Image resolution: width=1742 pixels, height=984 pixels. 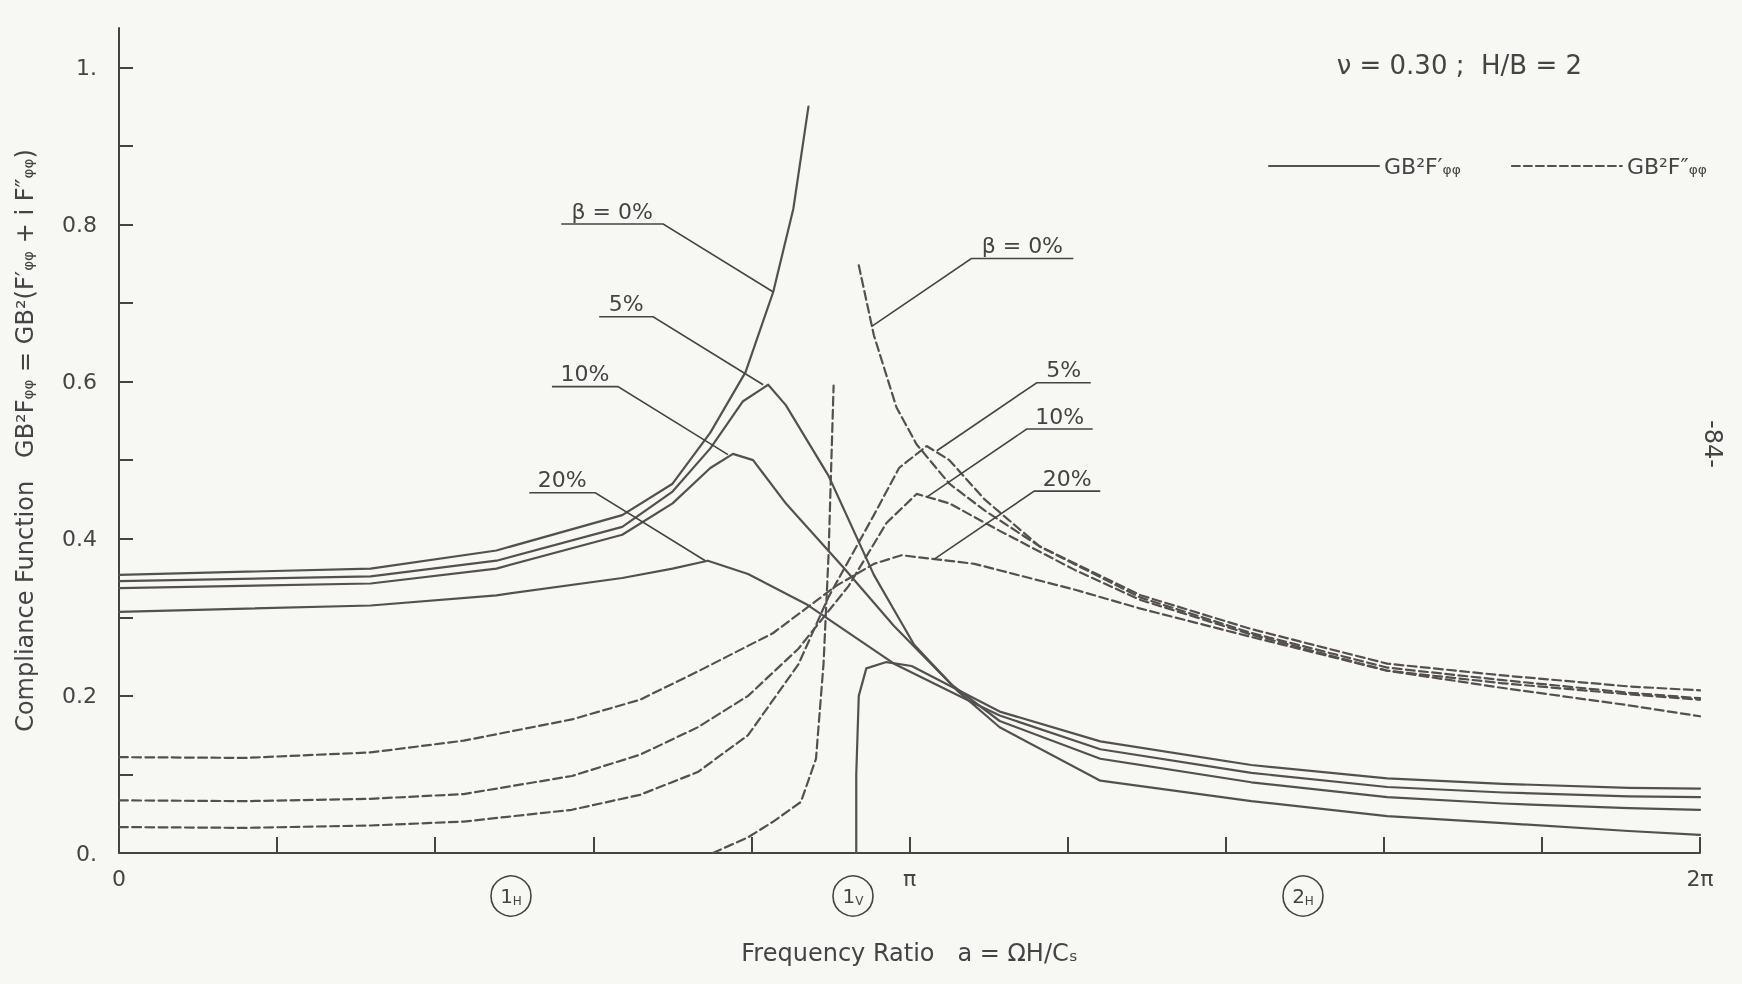 I want to click on annotation: ν = 0.30 ; H/B = 2, so click(x=1459, y=65).